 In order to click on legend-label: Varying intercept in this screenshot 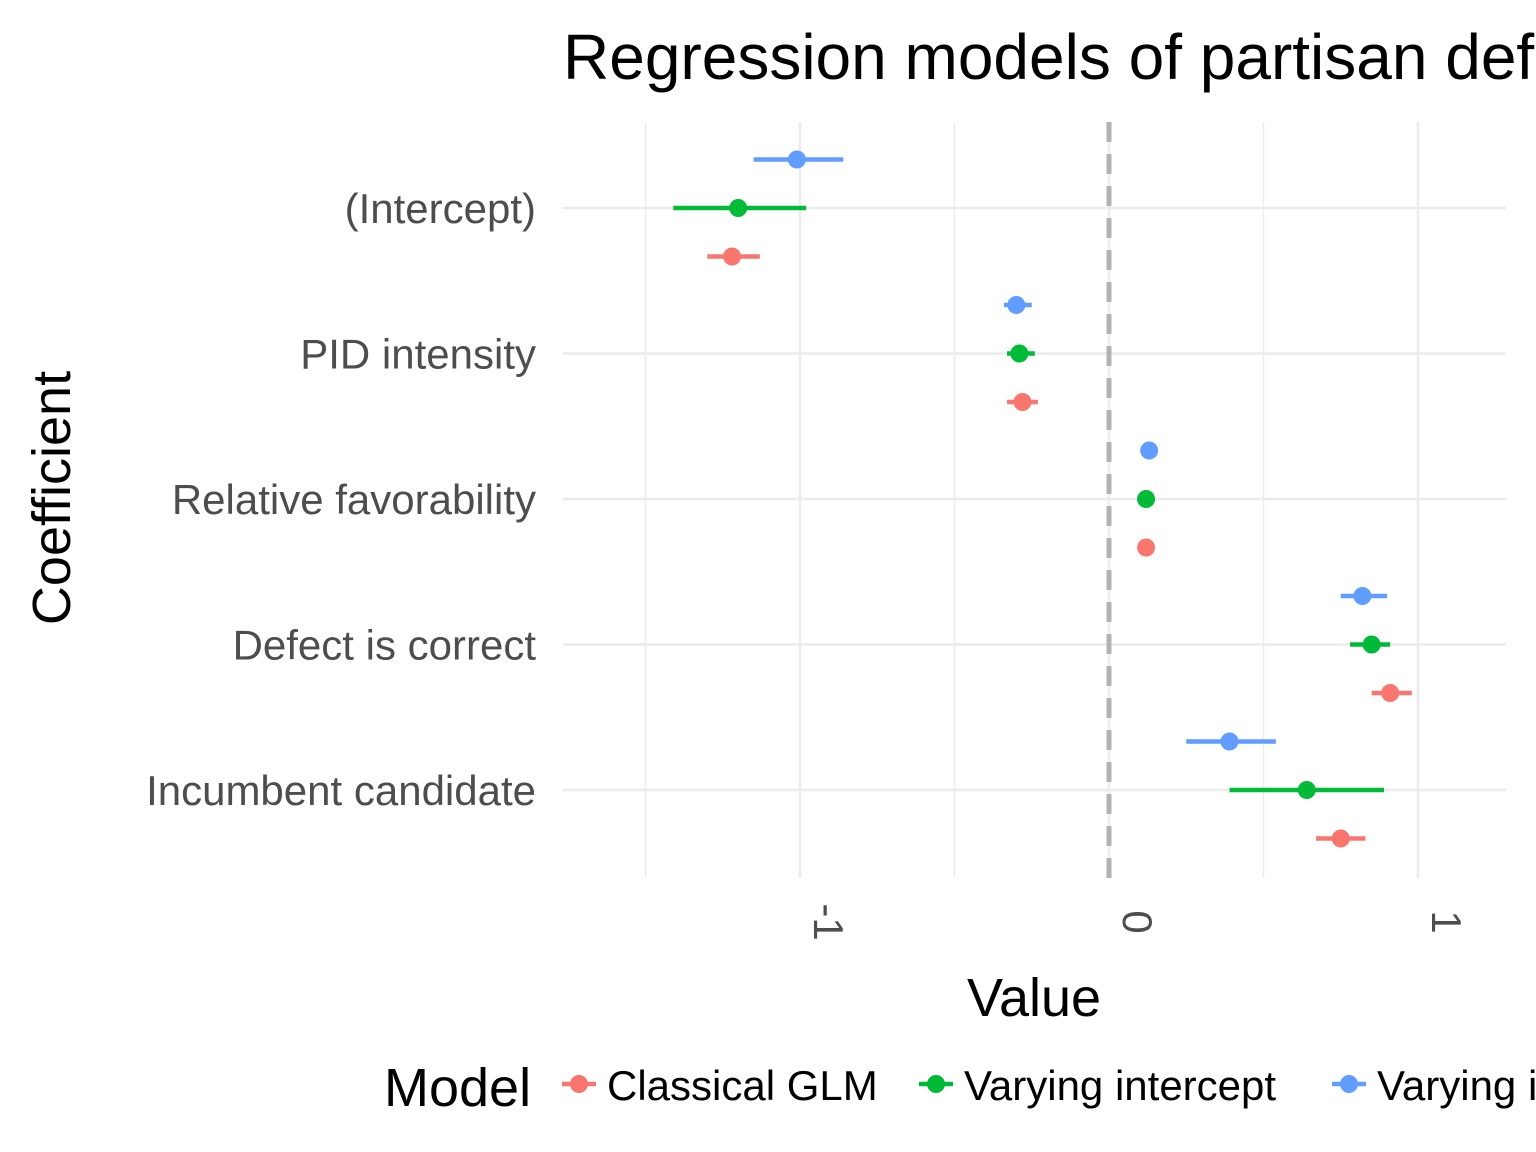, I will do `click(1120, 1085)`.